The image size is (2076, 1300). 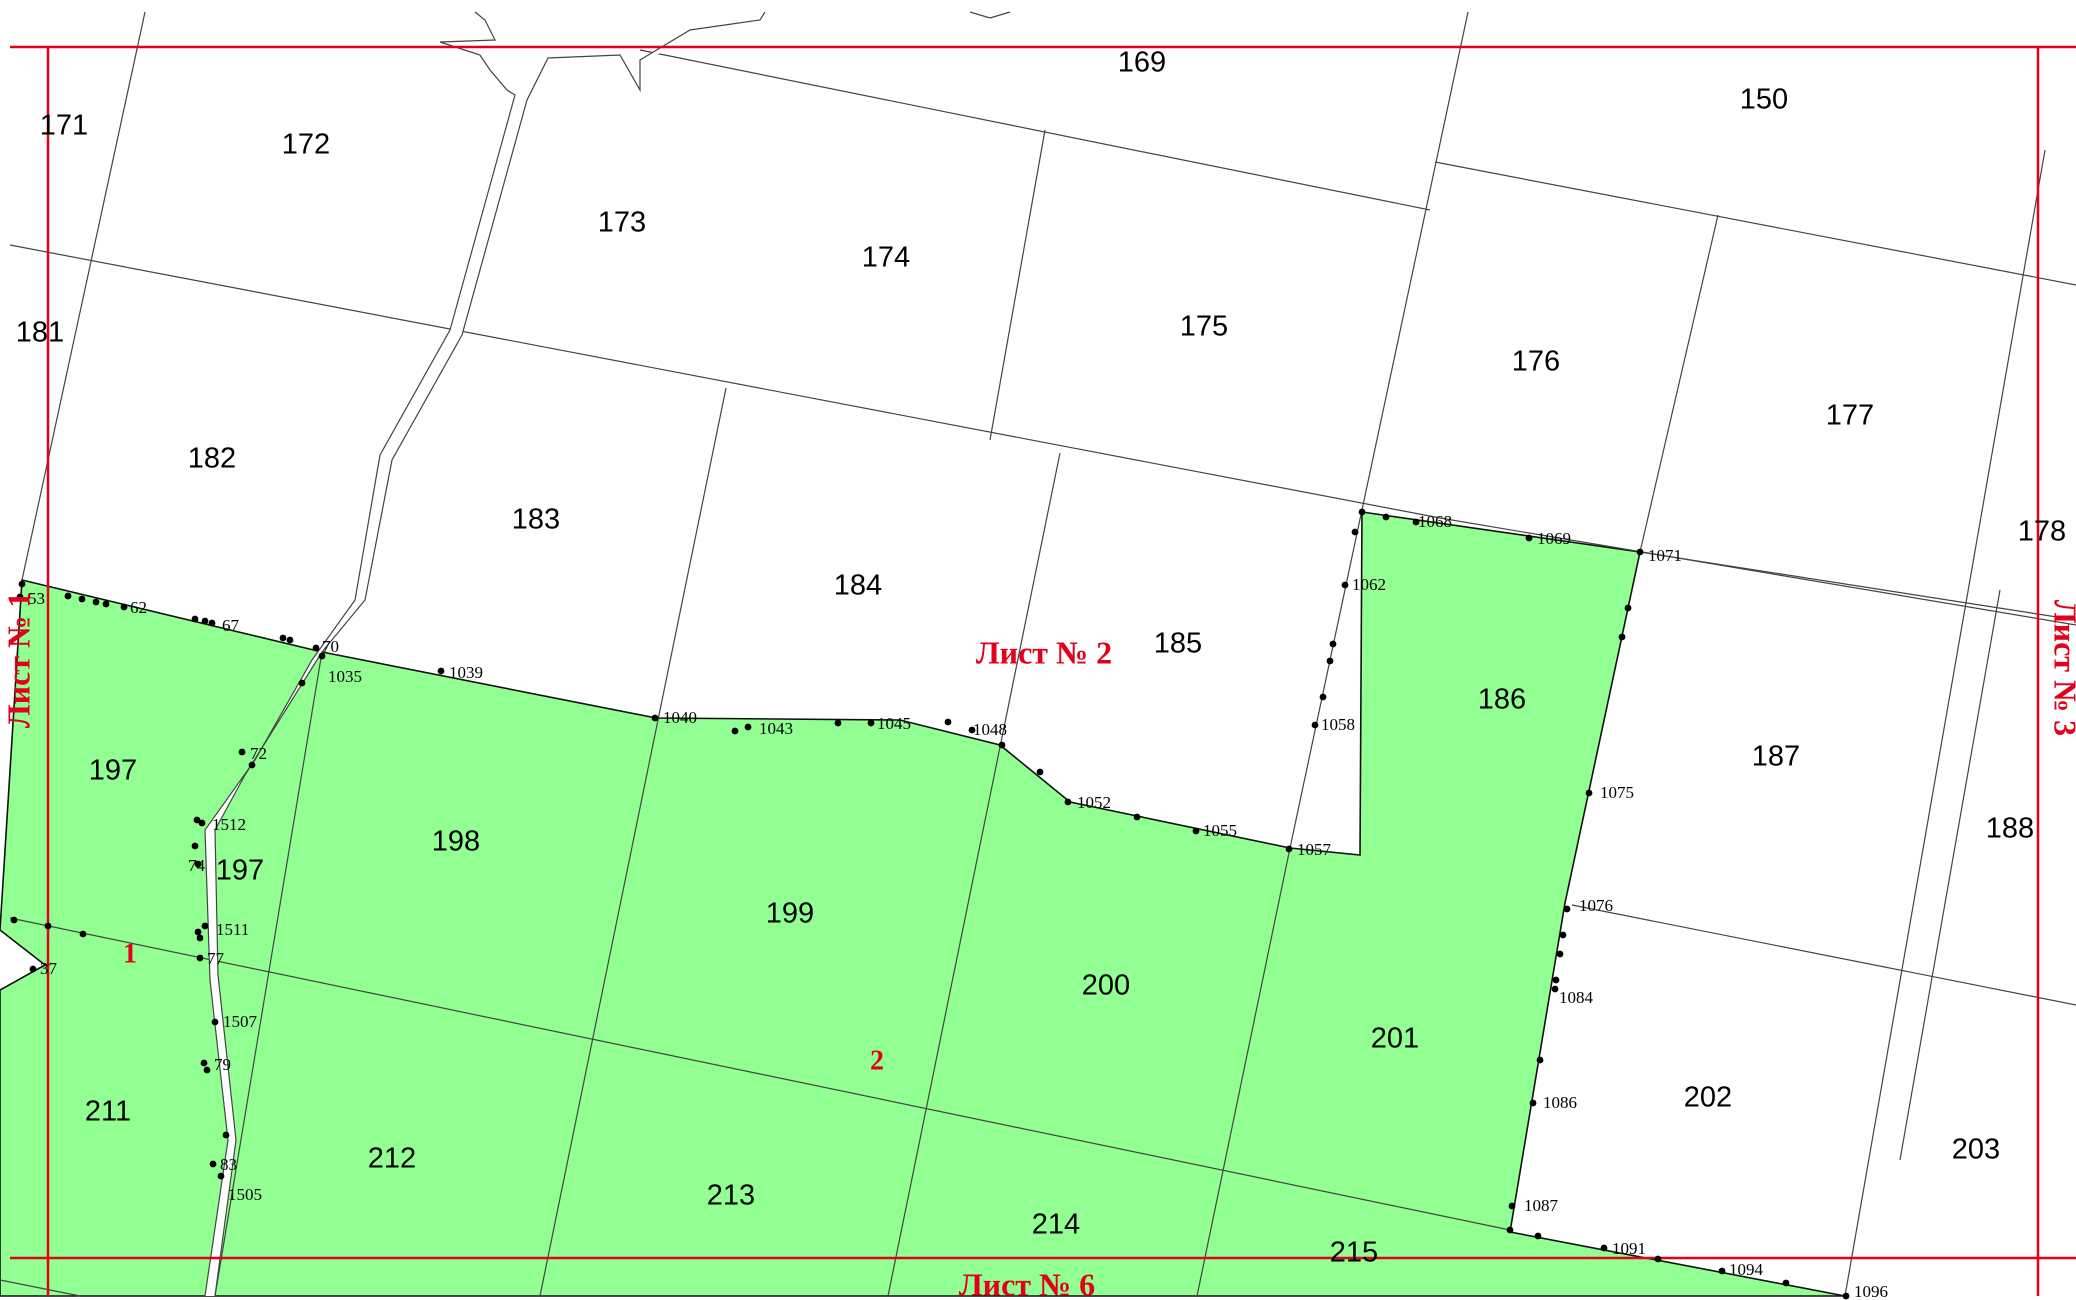 What do you see at coordinates (877, 1060) in the screenshot?
I see `zone-label-2: 2` at bounding box center [877, 1060].